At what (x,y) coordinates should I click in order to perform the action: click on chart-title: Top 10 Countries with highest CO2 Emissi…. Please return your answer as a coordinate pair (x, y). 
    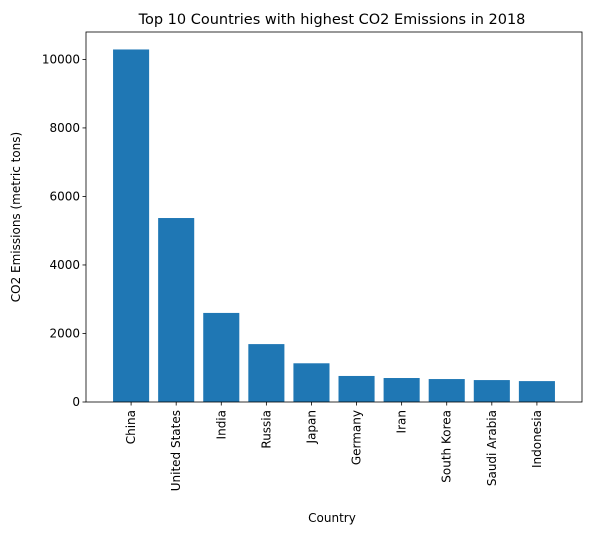
    Looking at the image, I should click on (332, 20).